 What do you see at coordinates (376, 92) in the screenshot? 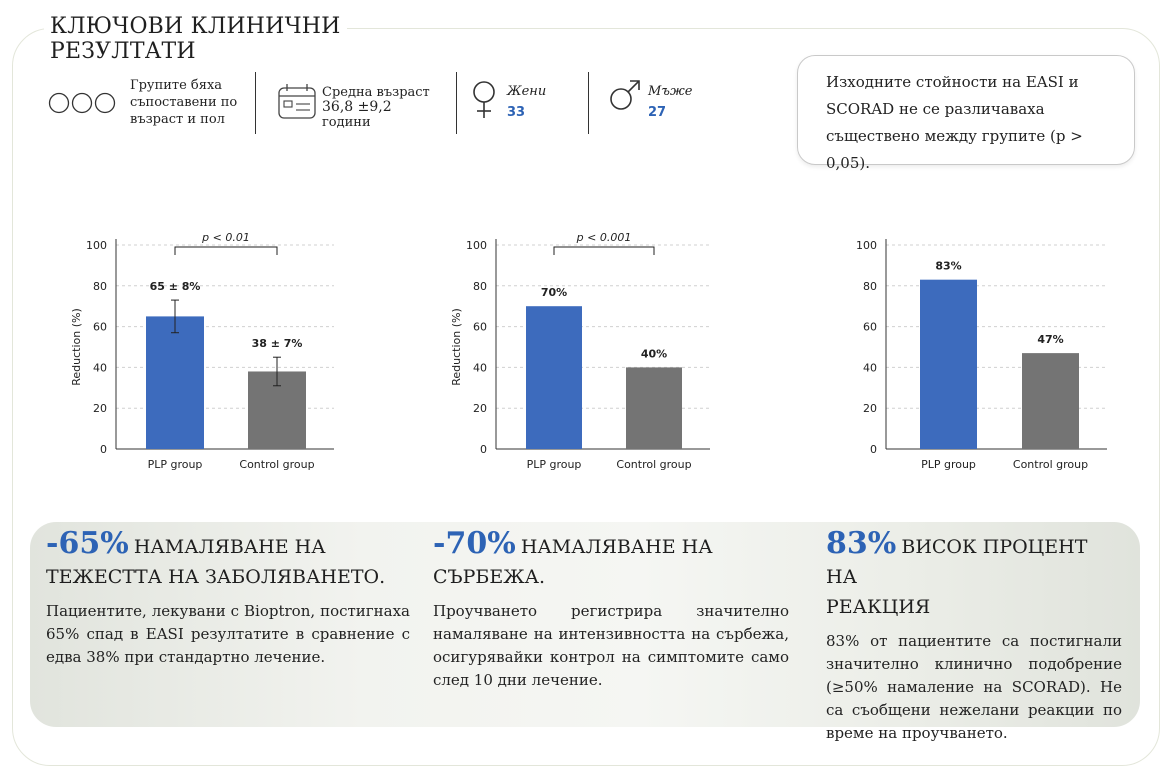
I see `age-label: Средна възраст` at bounding box center [376, 92].